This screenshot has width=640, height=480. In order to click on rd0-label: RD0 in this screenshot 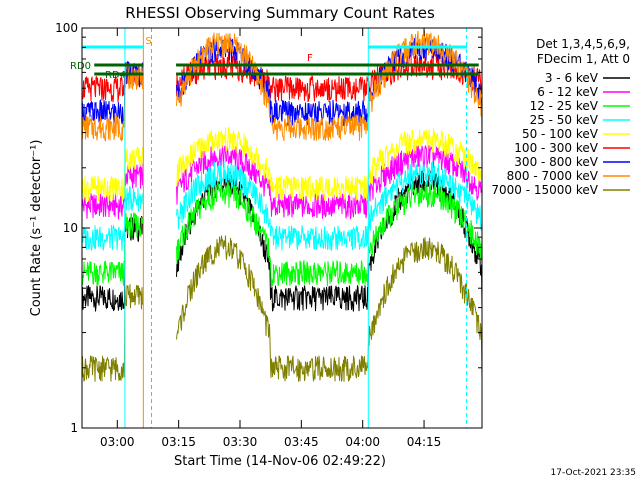, I will do `click(80, 66)`.